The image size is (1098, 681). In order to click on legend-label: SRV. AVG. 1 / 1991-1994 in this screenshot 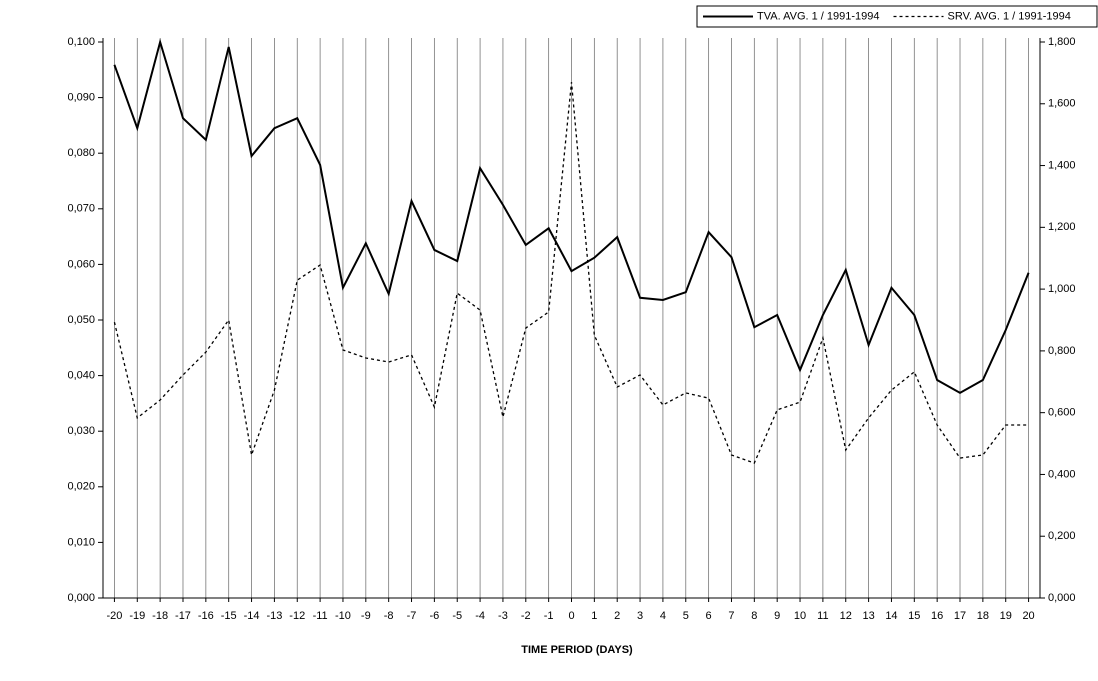, I will do `click(1009, 16)`.